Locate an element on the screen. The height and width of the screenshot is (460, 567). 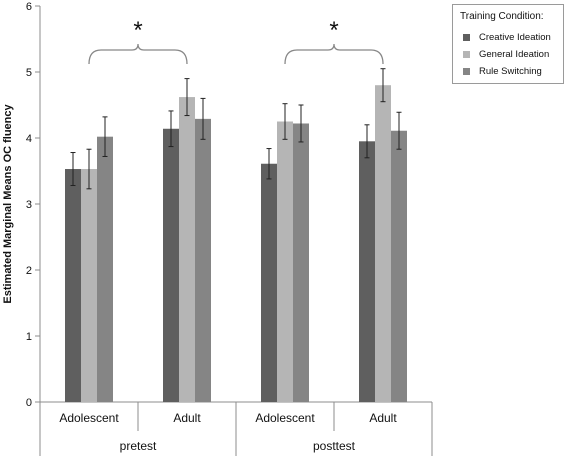
legend-label: Rule Switching is located at coordinates (510, 71).